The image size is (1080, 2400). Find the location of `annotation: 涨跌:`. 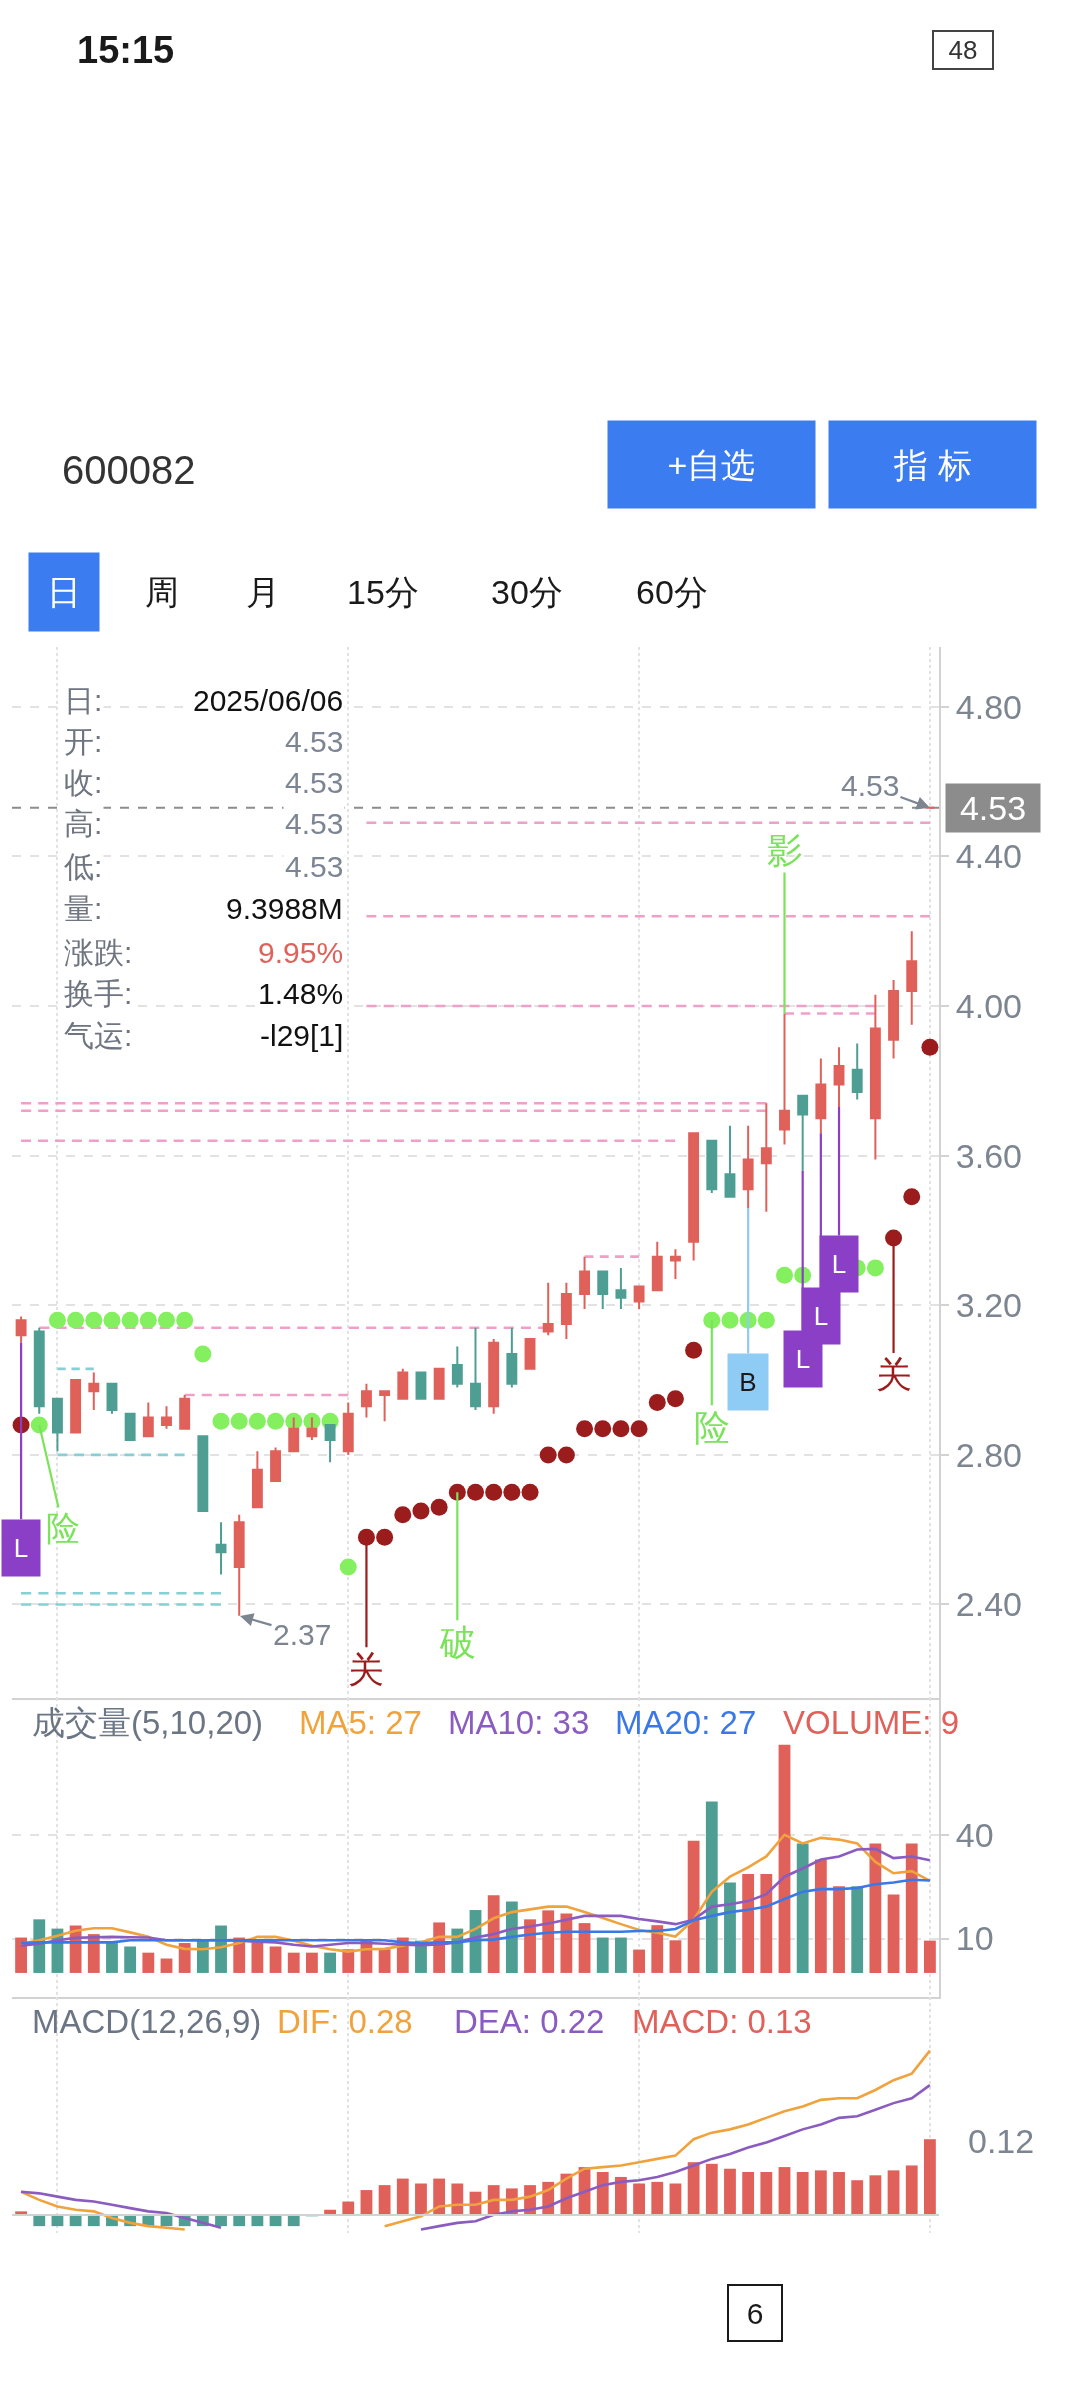

annotation: 涨跌: is located at coordinates (98, 952).